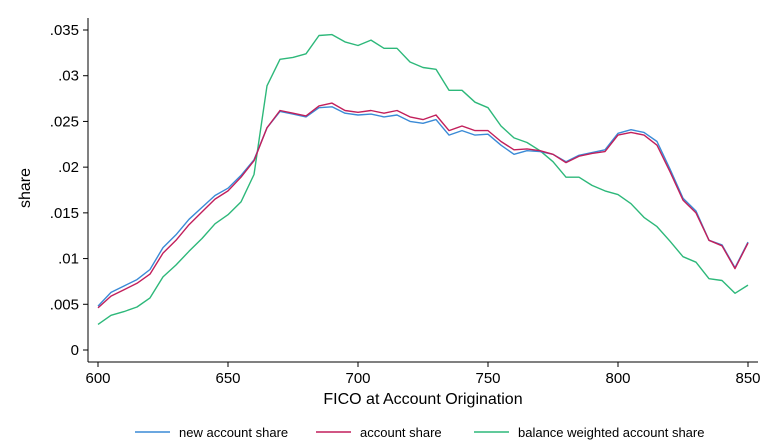 This screenshot has height=447, width=767. I want to click on x-tick-label: 850, so click(747, 378).